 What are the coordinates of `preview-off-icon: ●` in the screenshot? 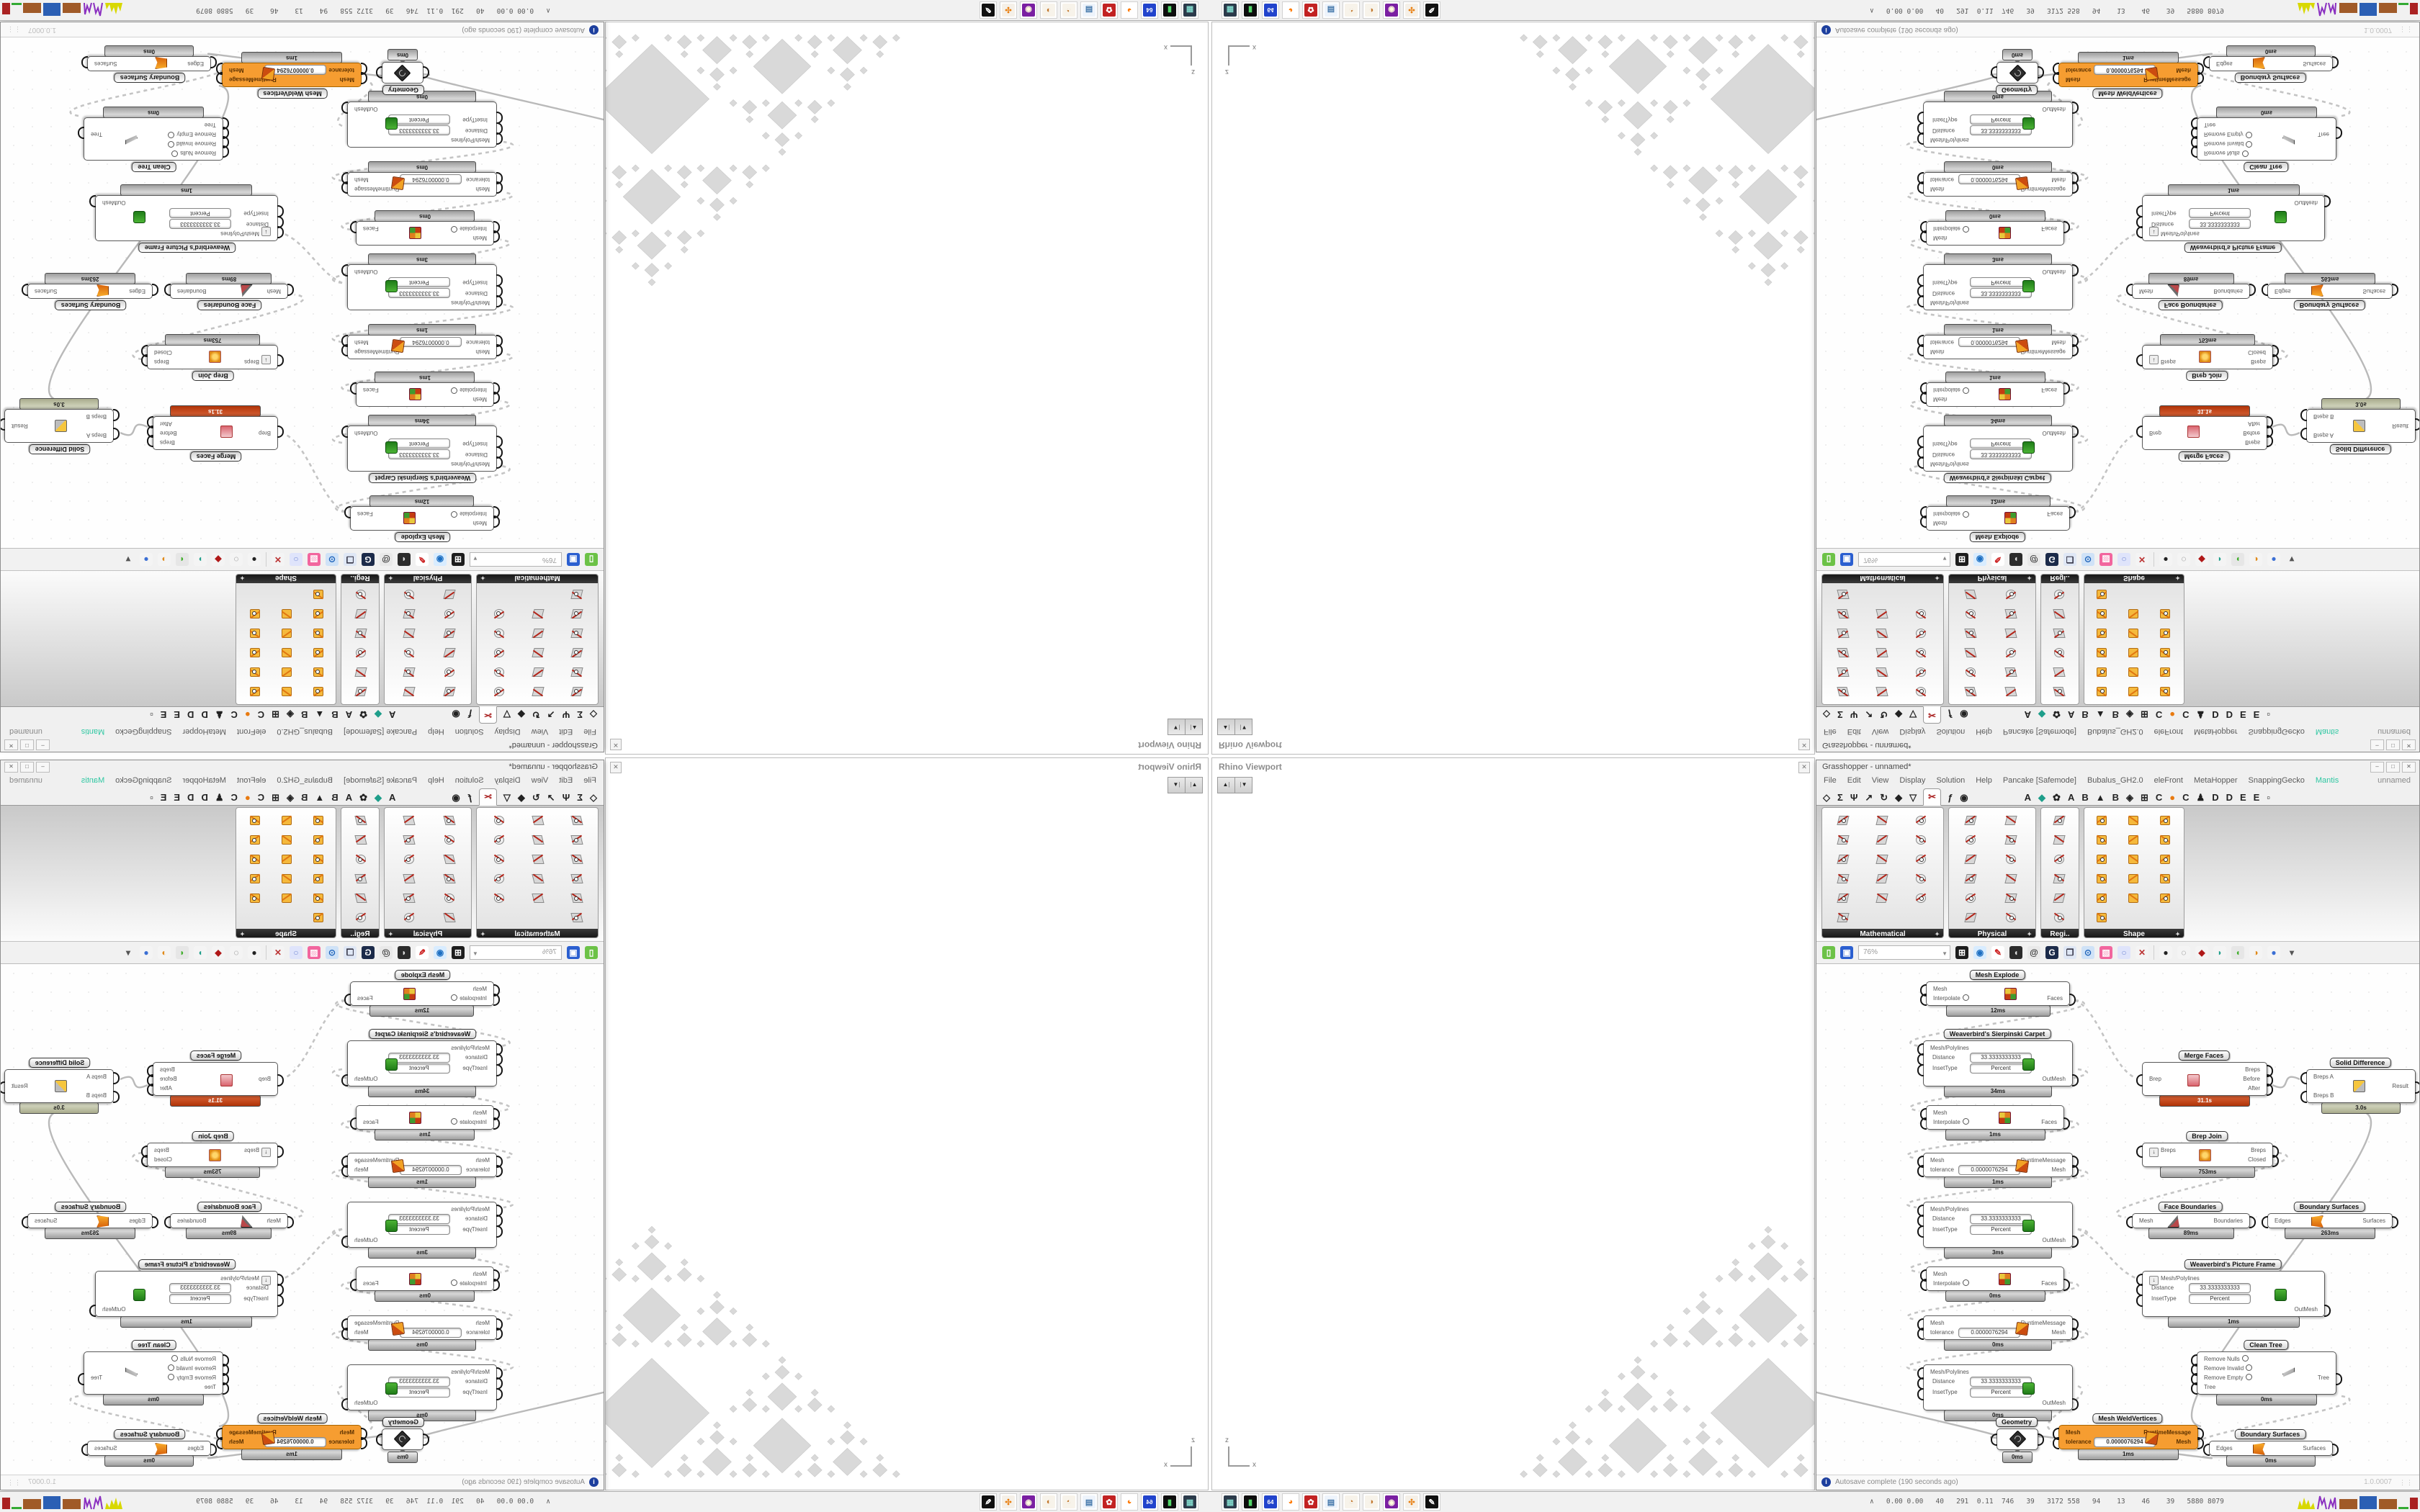 It's located at (255, 559).